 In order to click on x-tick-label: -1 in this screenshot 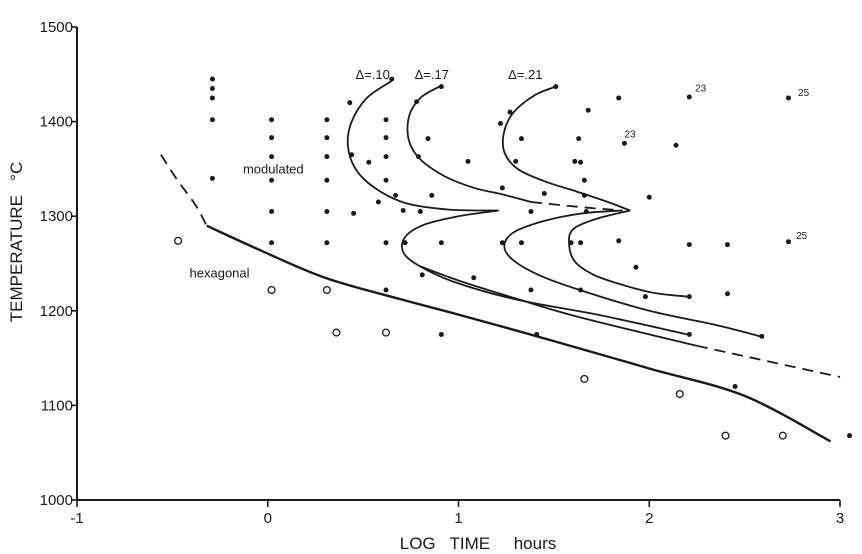, I will do `click(76, 518)`.